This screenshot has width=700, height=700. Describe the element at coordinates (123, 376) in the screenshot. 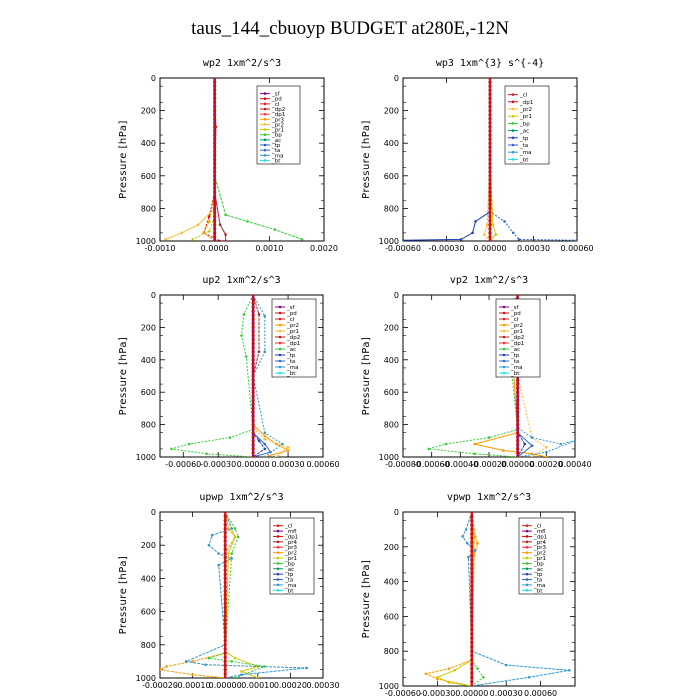

I see `y-axis-label: Pressure [hPa]` at that location.